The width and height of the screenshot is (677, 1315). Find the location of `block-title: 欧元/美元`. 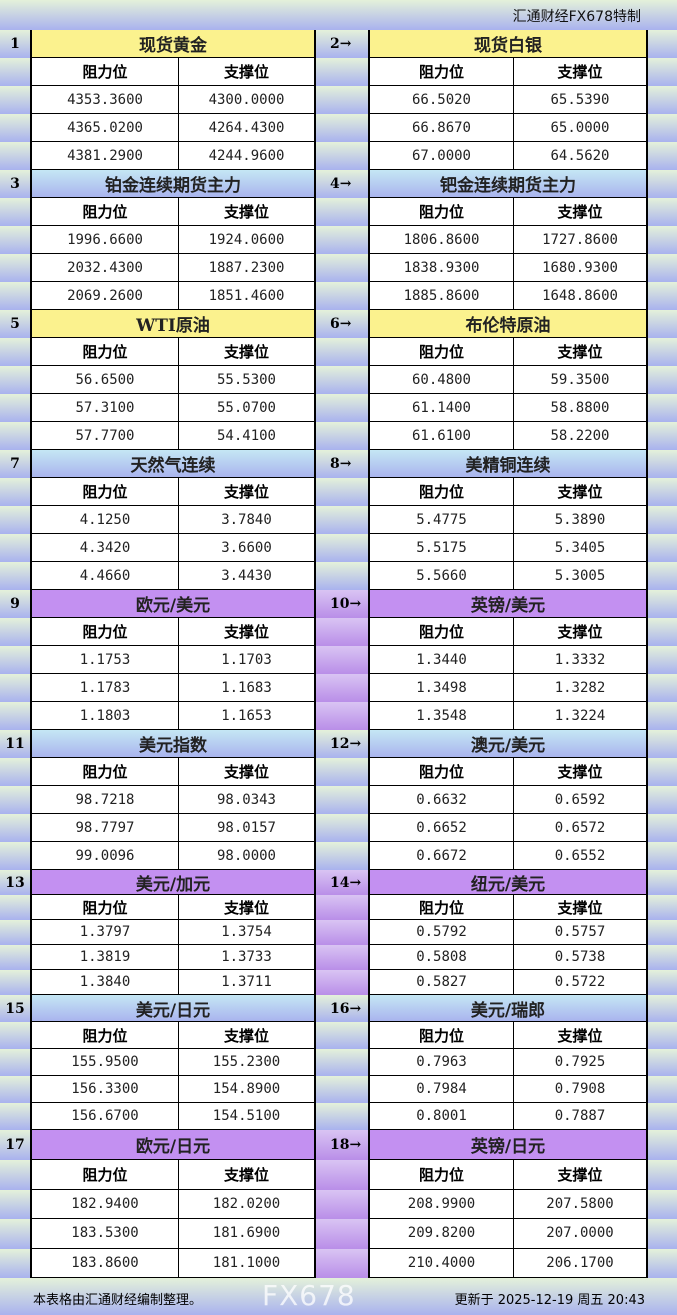

block-title: 欧元/美元 is located at coordinates (173, 604).